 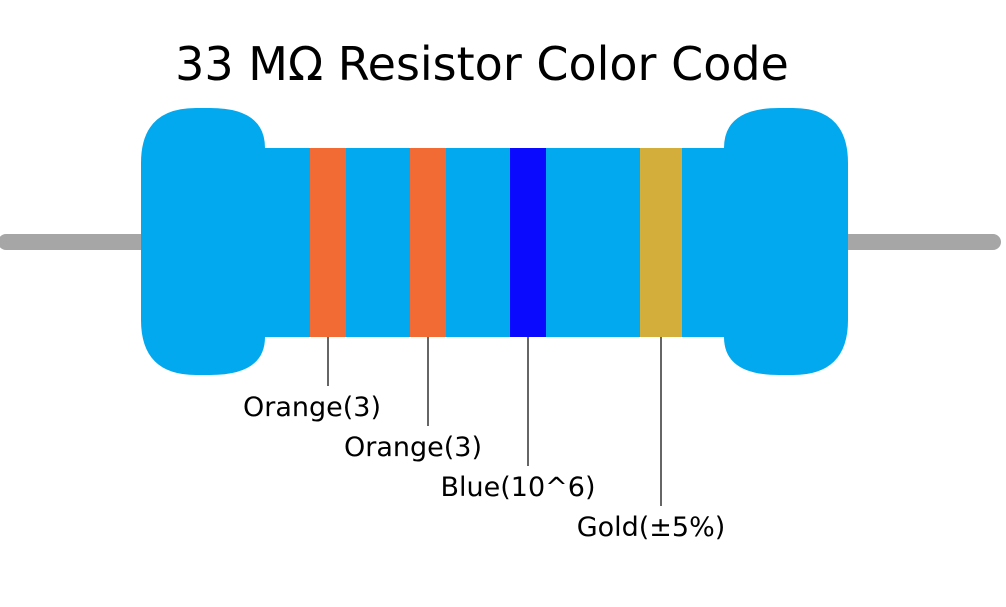 I want to click on band-2-label: Orange(3), so click(x=413, y=447).